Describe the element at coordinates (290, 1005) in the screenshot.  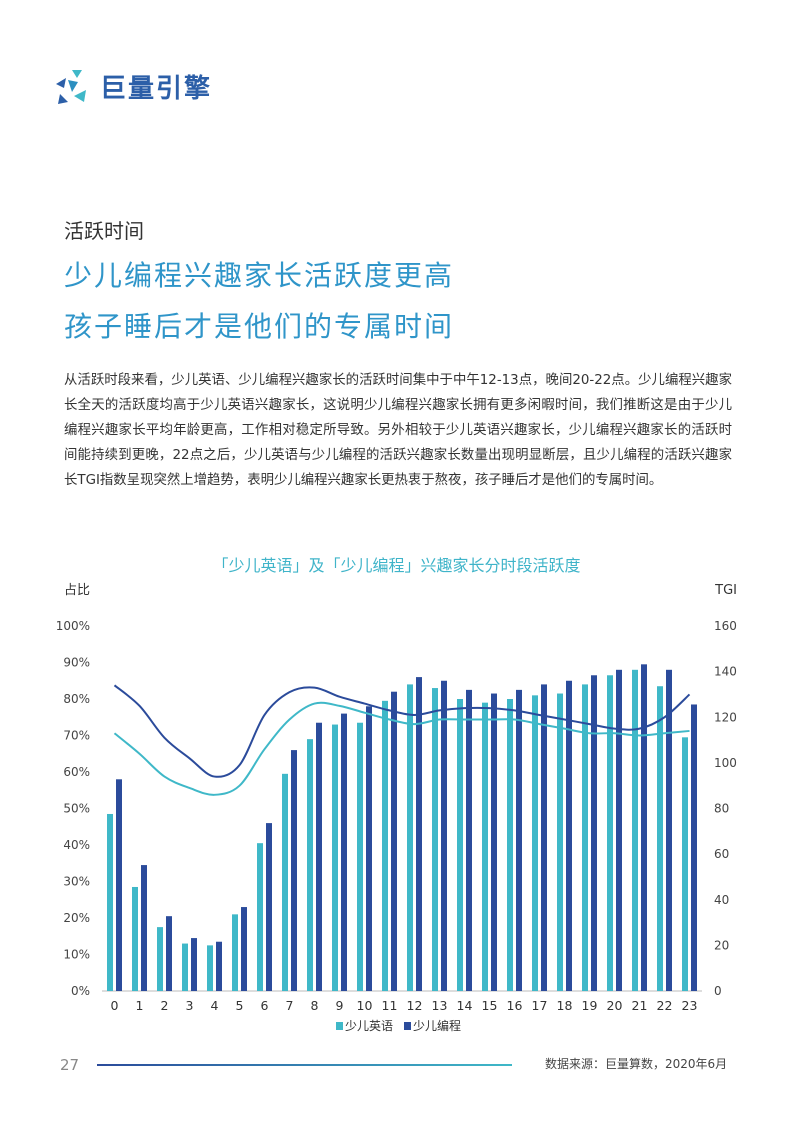
I see `x-tick-label: 7` at that location.